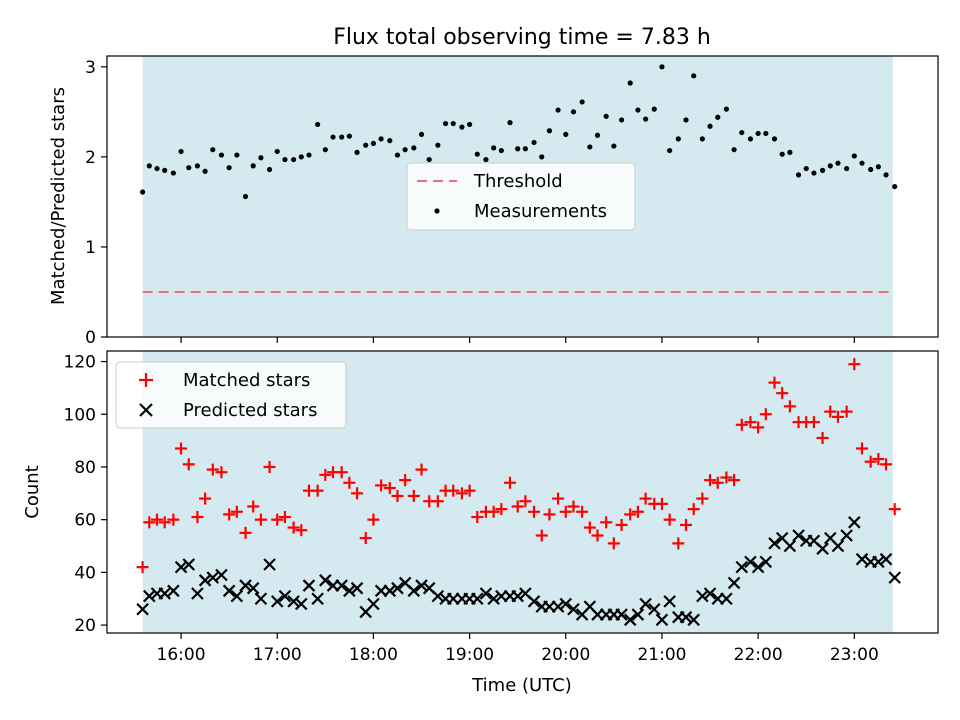  What do you see at coordinates (521, 685) in the screenshot?
I see `bottom-x-axis-label: Time (UTC)` at bounding box center [521, 685].